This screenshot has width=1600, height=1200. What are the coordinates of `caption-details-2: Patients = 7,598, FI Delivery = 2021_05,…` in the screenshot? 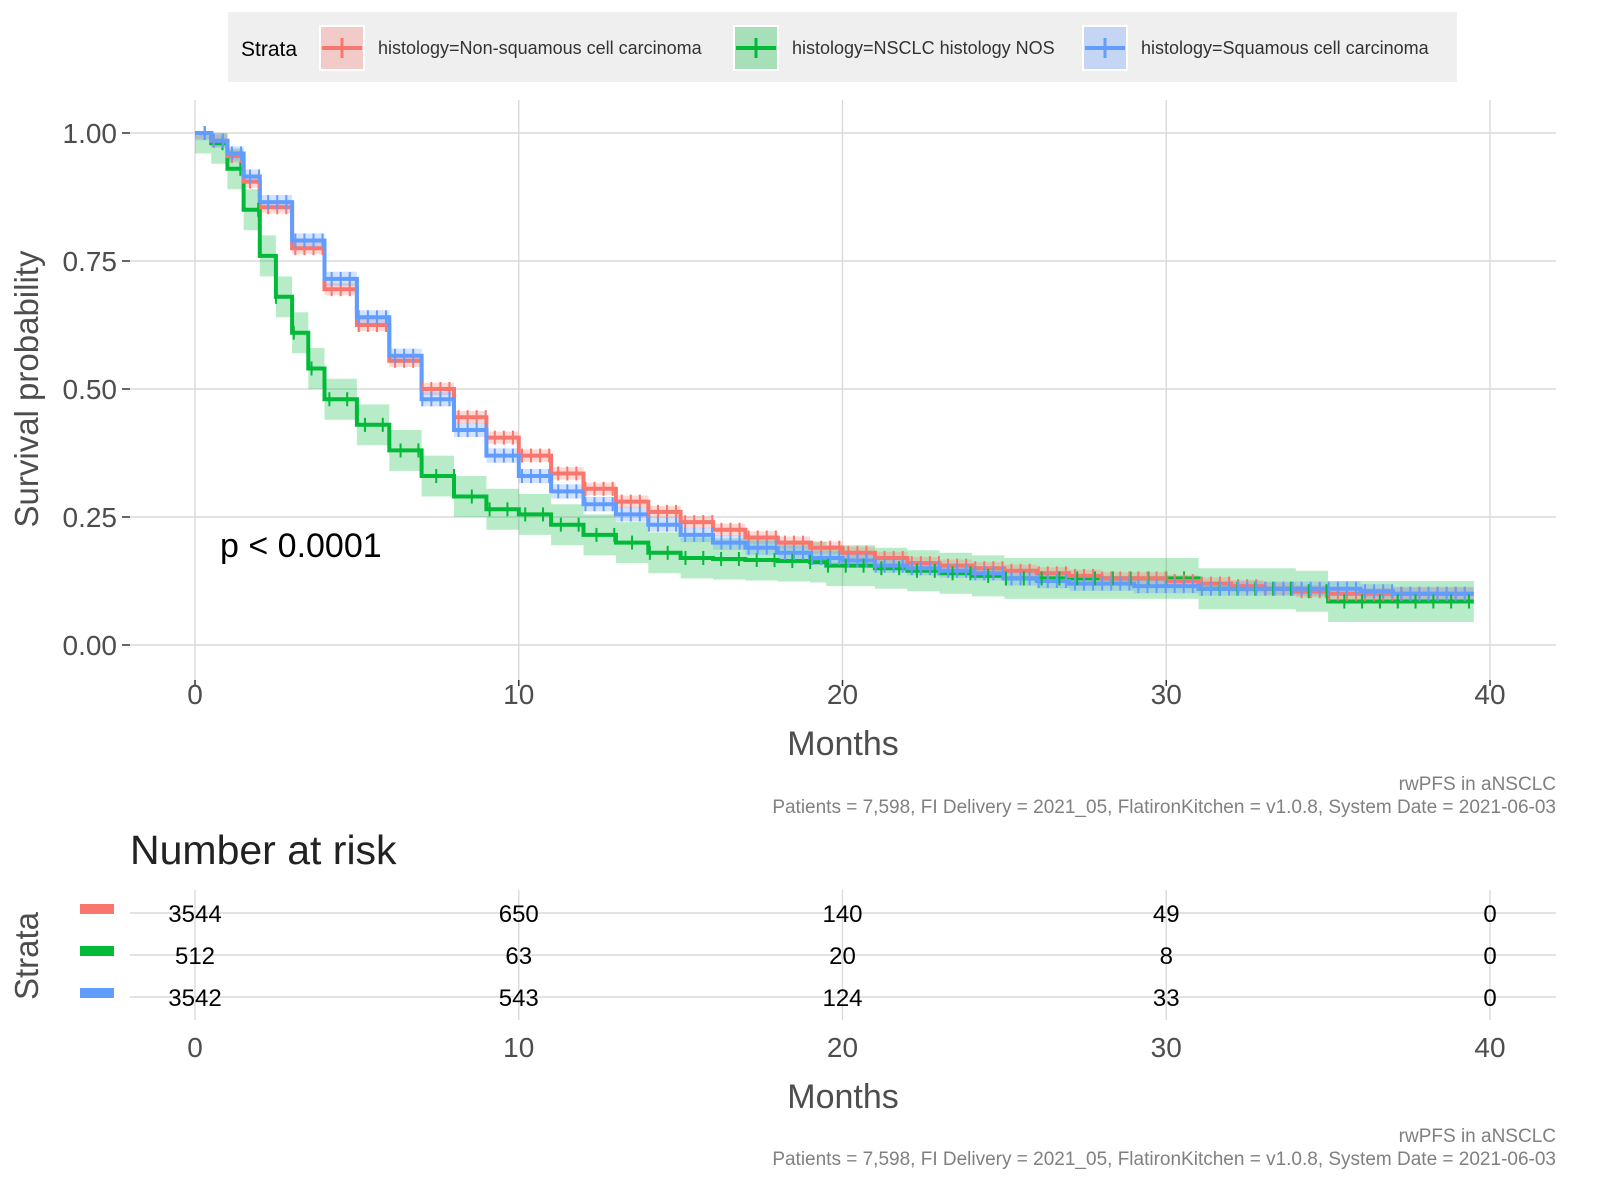 It's located at (1164, 1159).